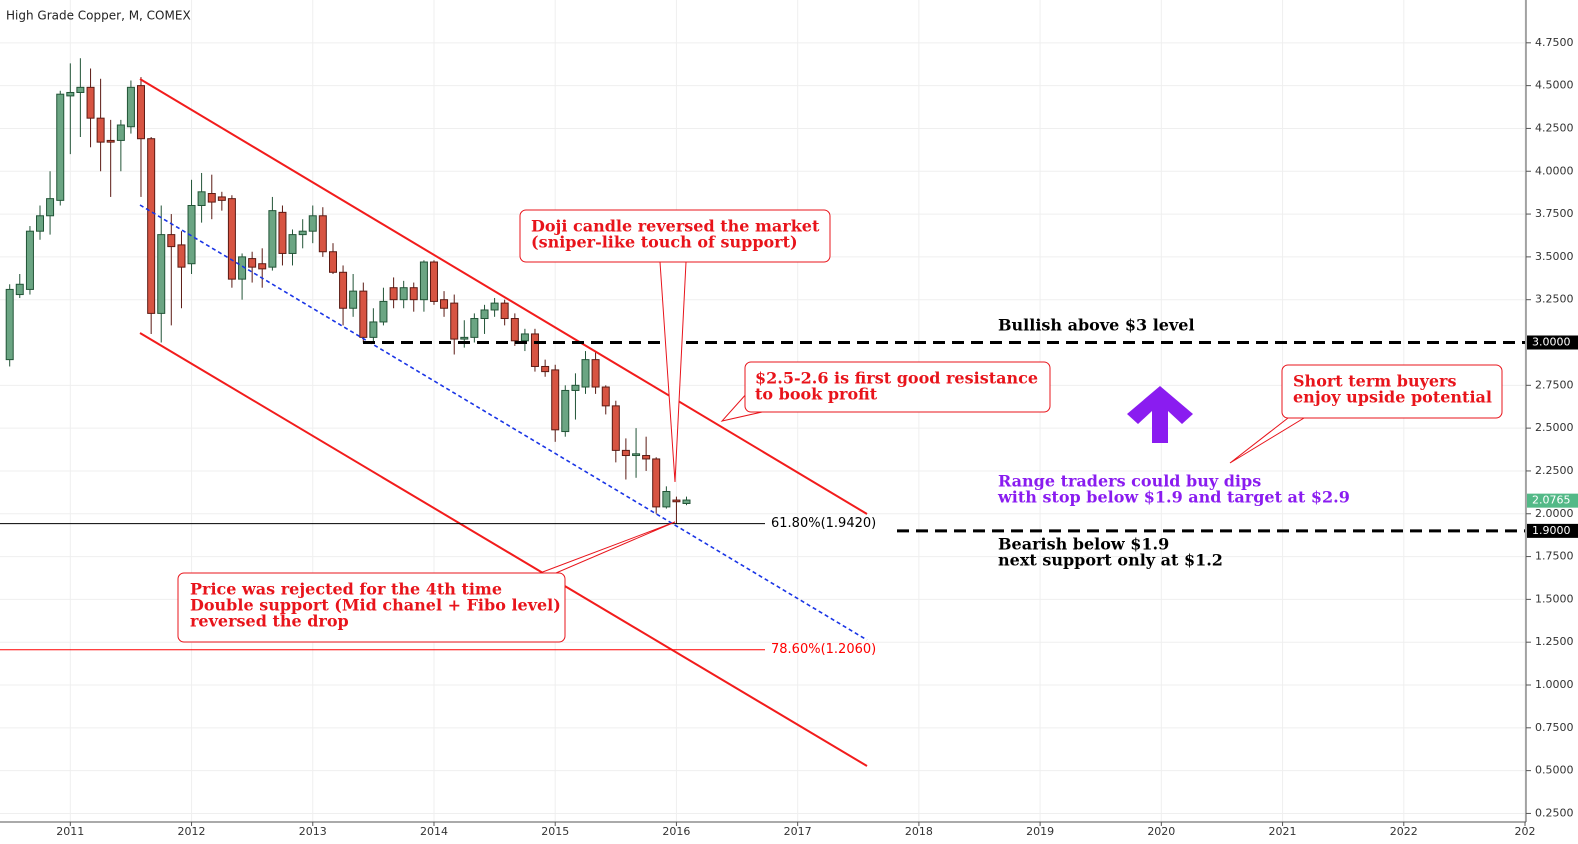 Image resolution: width=1578 pixels, height=844 pixels. What do you see at coordinates (823, 523) in the screenshot?
I see `fib-label: 61.80%(1.9420)` at bounding box center [823, 523].